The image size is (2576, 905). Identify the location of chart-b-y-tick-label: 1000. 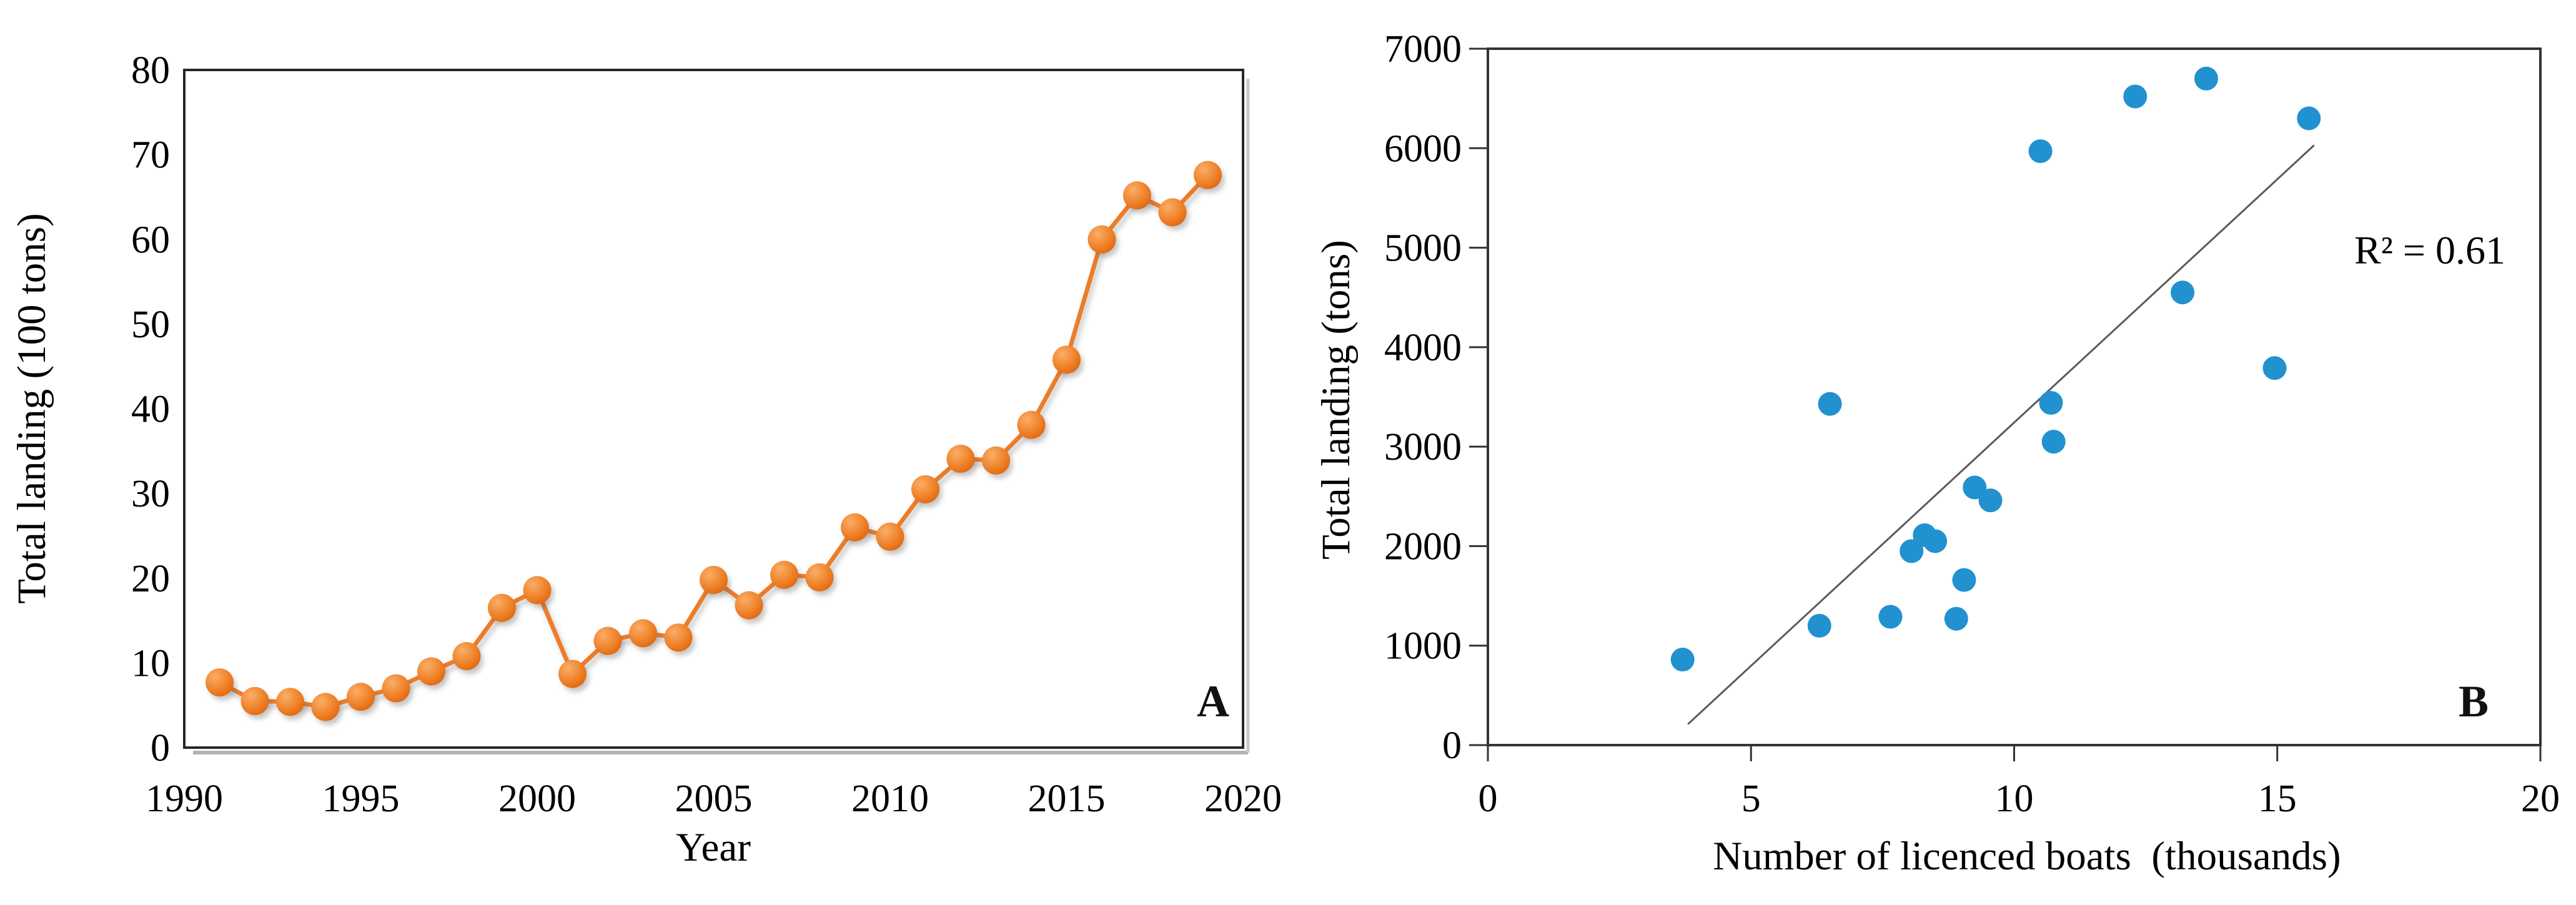
(1423, 647).